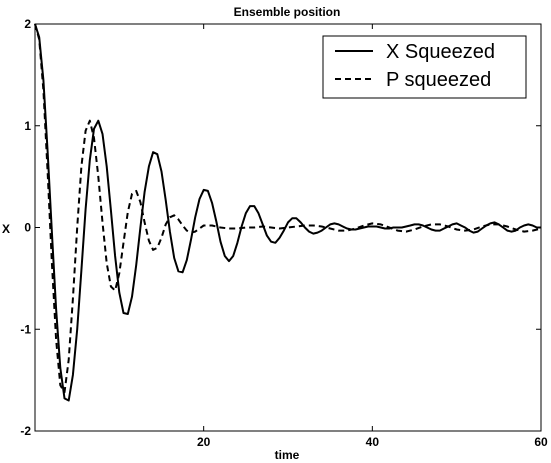  Describe the element at coordinates (27, 228) in the screenshot. I see `y-tick-label: 0` at that location.